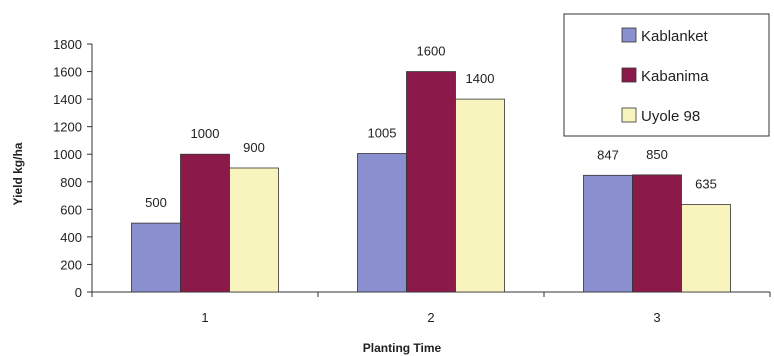 This screenshot has height=356, width=774. I want to click on legend: Kablanket Kabanima Uyole 98, so click(666, 75).